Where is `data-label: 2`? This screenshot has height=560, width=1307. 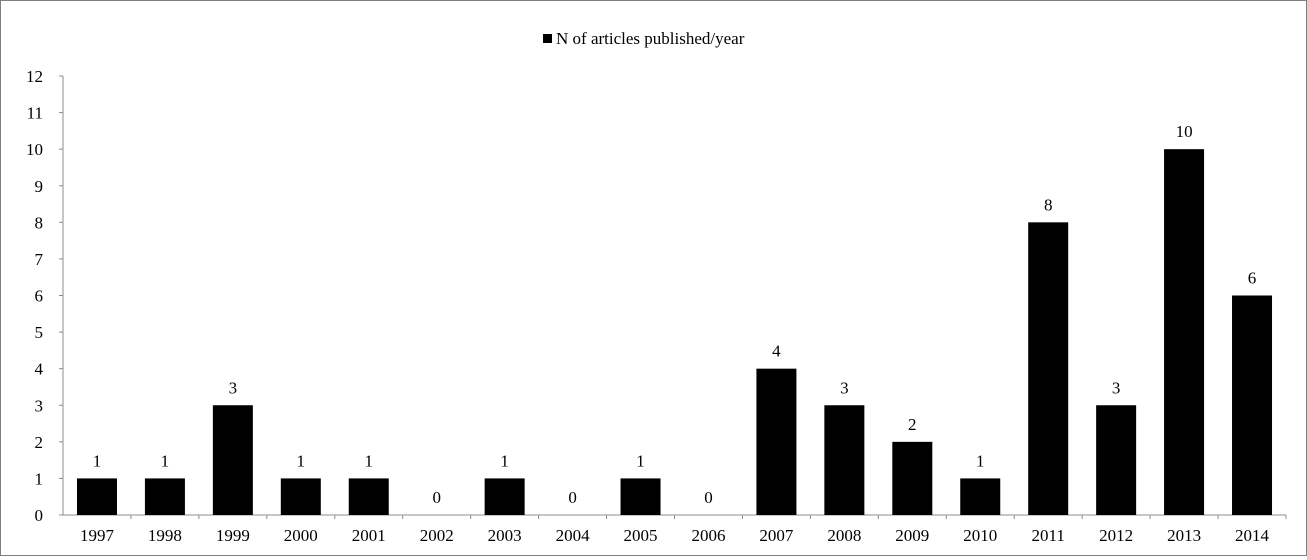
data-label: 2 is located at coordinates (912, 424).